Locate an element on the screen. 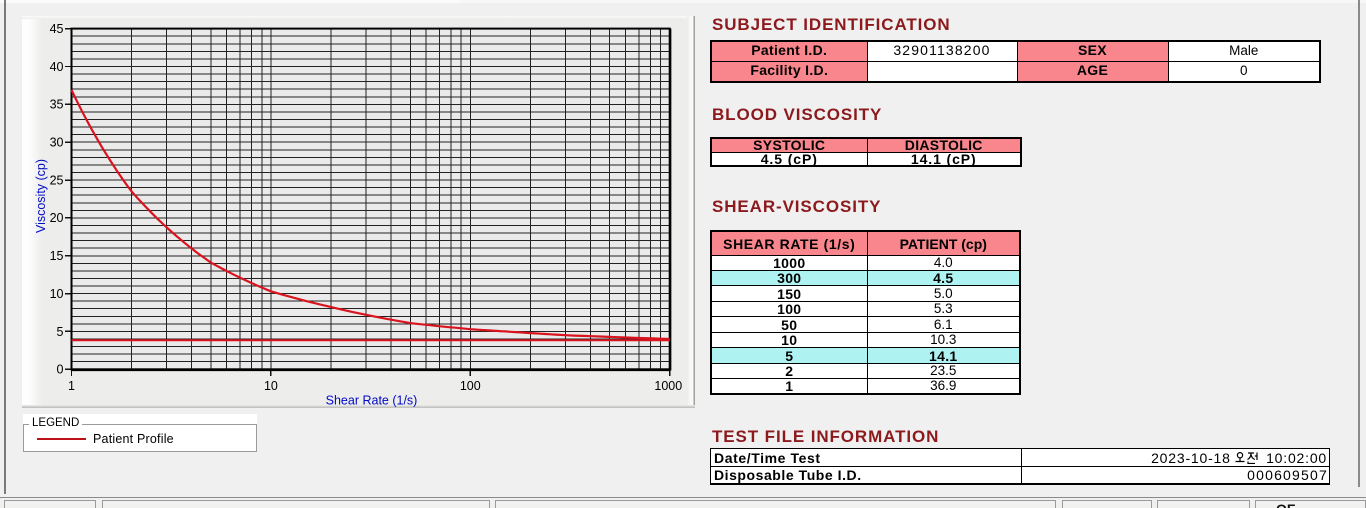  svg-text: 40 is located at coordinates (57, 67).